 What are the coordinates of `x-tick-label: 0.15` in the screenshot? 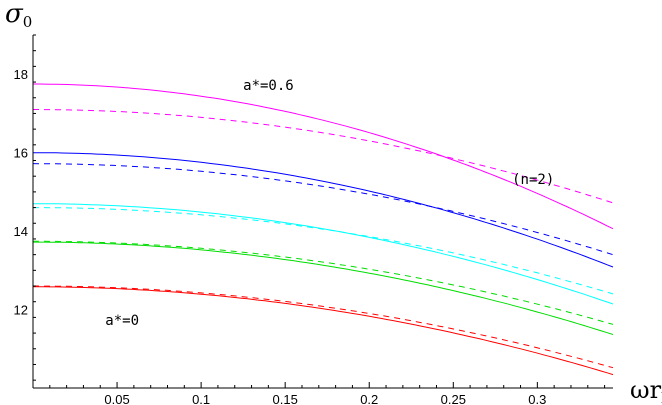 It's located at (285, 398).